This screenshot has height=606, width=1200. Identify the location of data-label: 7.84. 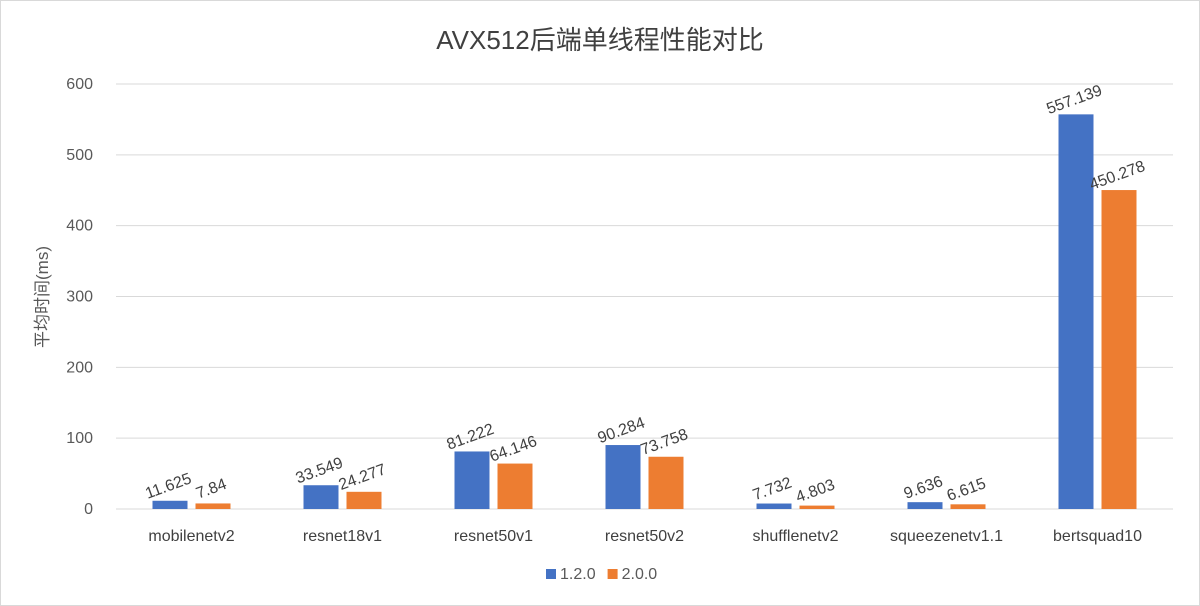
(211, 489).